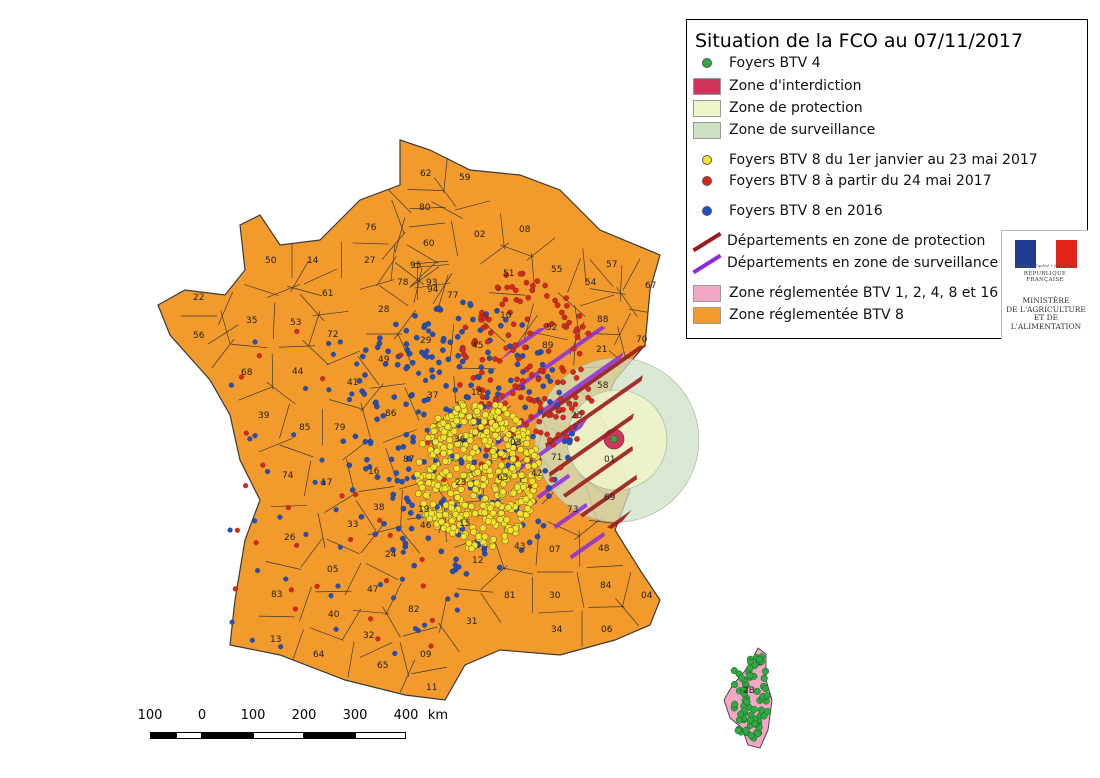 The height and width of the screenshot is (778, 1100). What do you see at coordinates (603, 386) in the screenshot?
I see `dep-label-58: 58` at bounding box center [603, 386].